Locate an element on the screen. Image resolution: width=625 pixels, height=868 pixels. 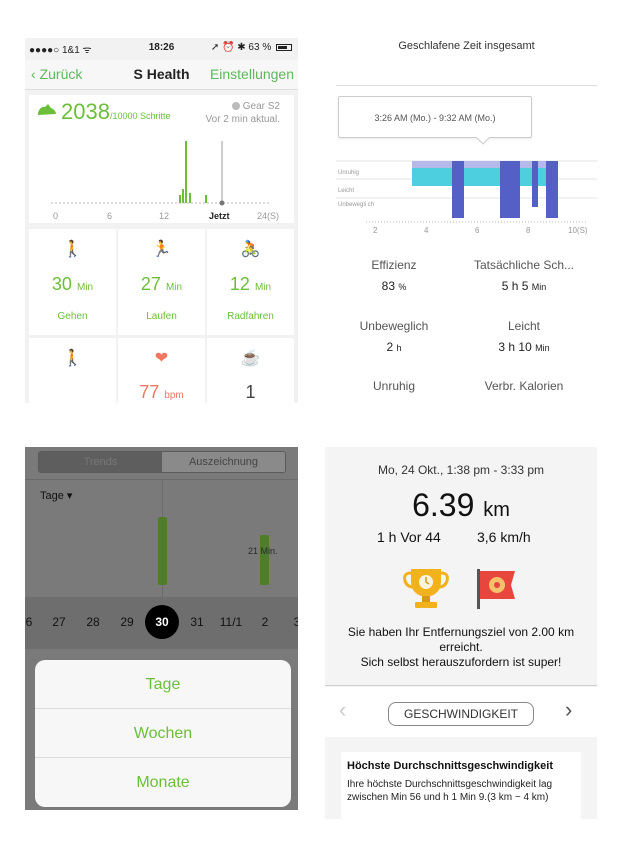
nav-bar: ‹ Zurück S Health Einstellungen is located at coordinates (161, 75).